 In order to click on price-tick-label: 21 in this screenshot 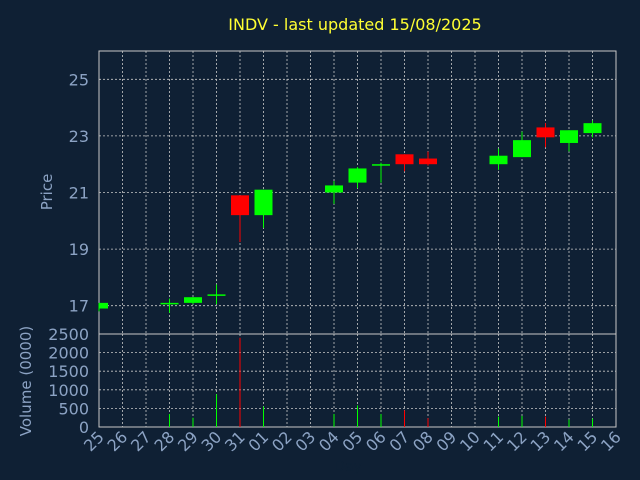, I will do `click(79, 193)`.